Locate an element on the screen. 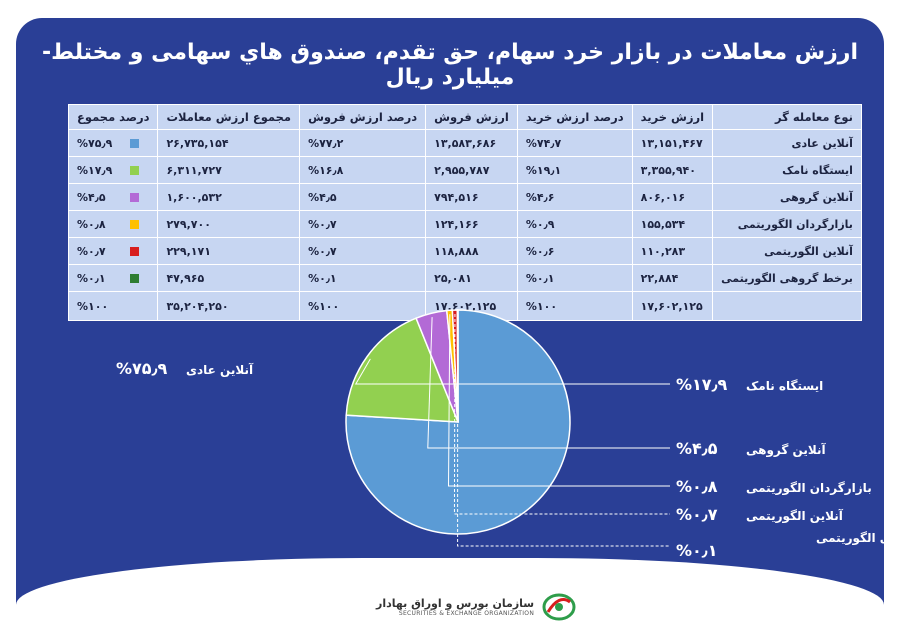 This screenshot has height=636, width=900. slice-category-label: ایستگاه نامک is located at coordinates (784, 386).